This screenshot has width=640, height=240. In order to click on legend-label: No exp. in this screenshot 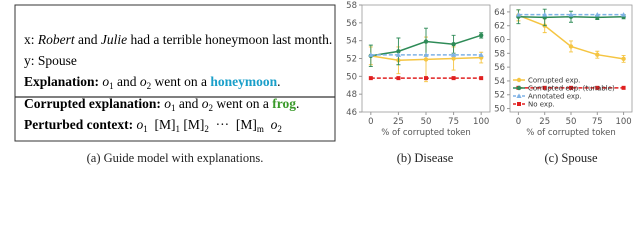, I will do `click(541, 105)`.